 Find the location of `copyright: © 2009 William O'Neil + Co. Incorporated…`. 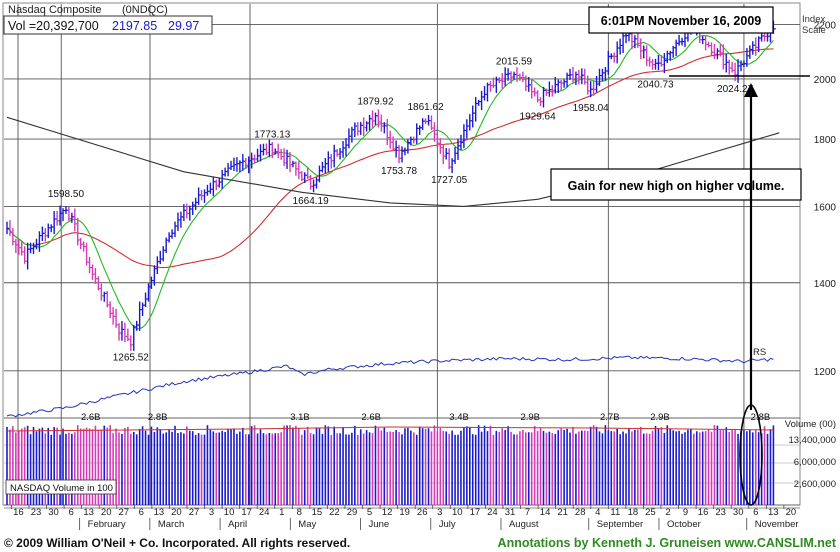

copyright: © 2009 William O'Neil + Co. Incorporated… is located at coordinates (177, 543).